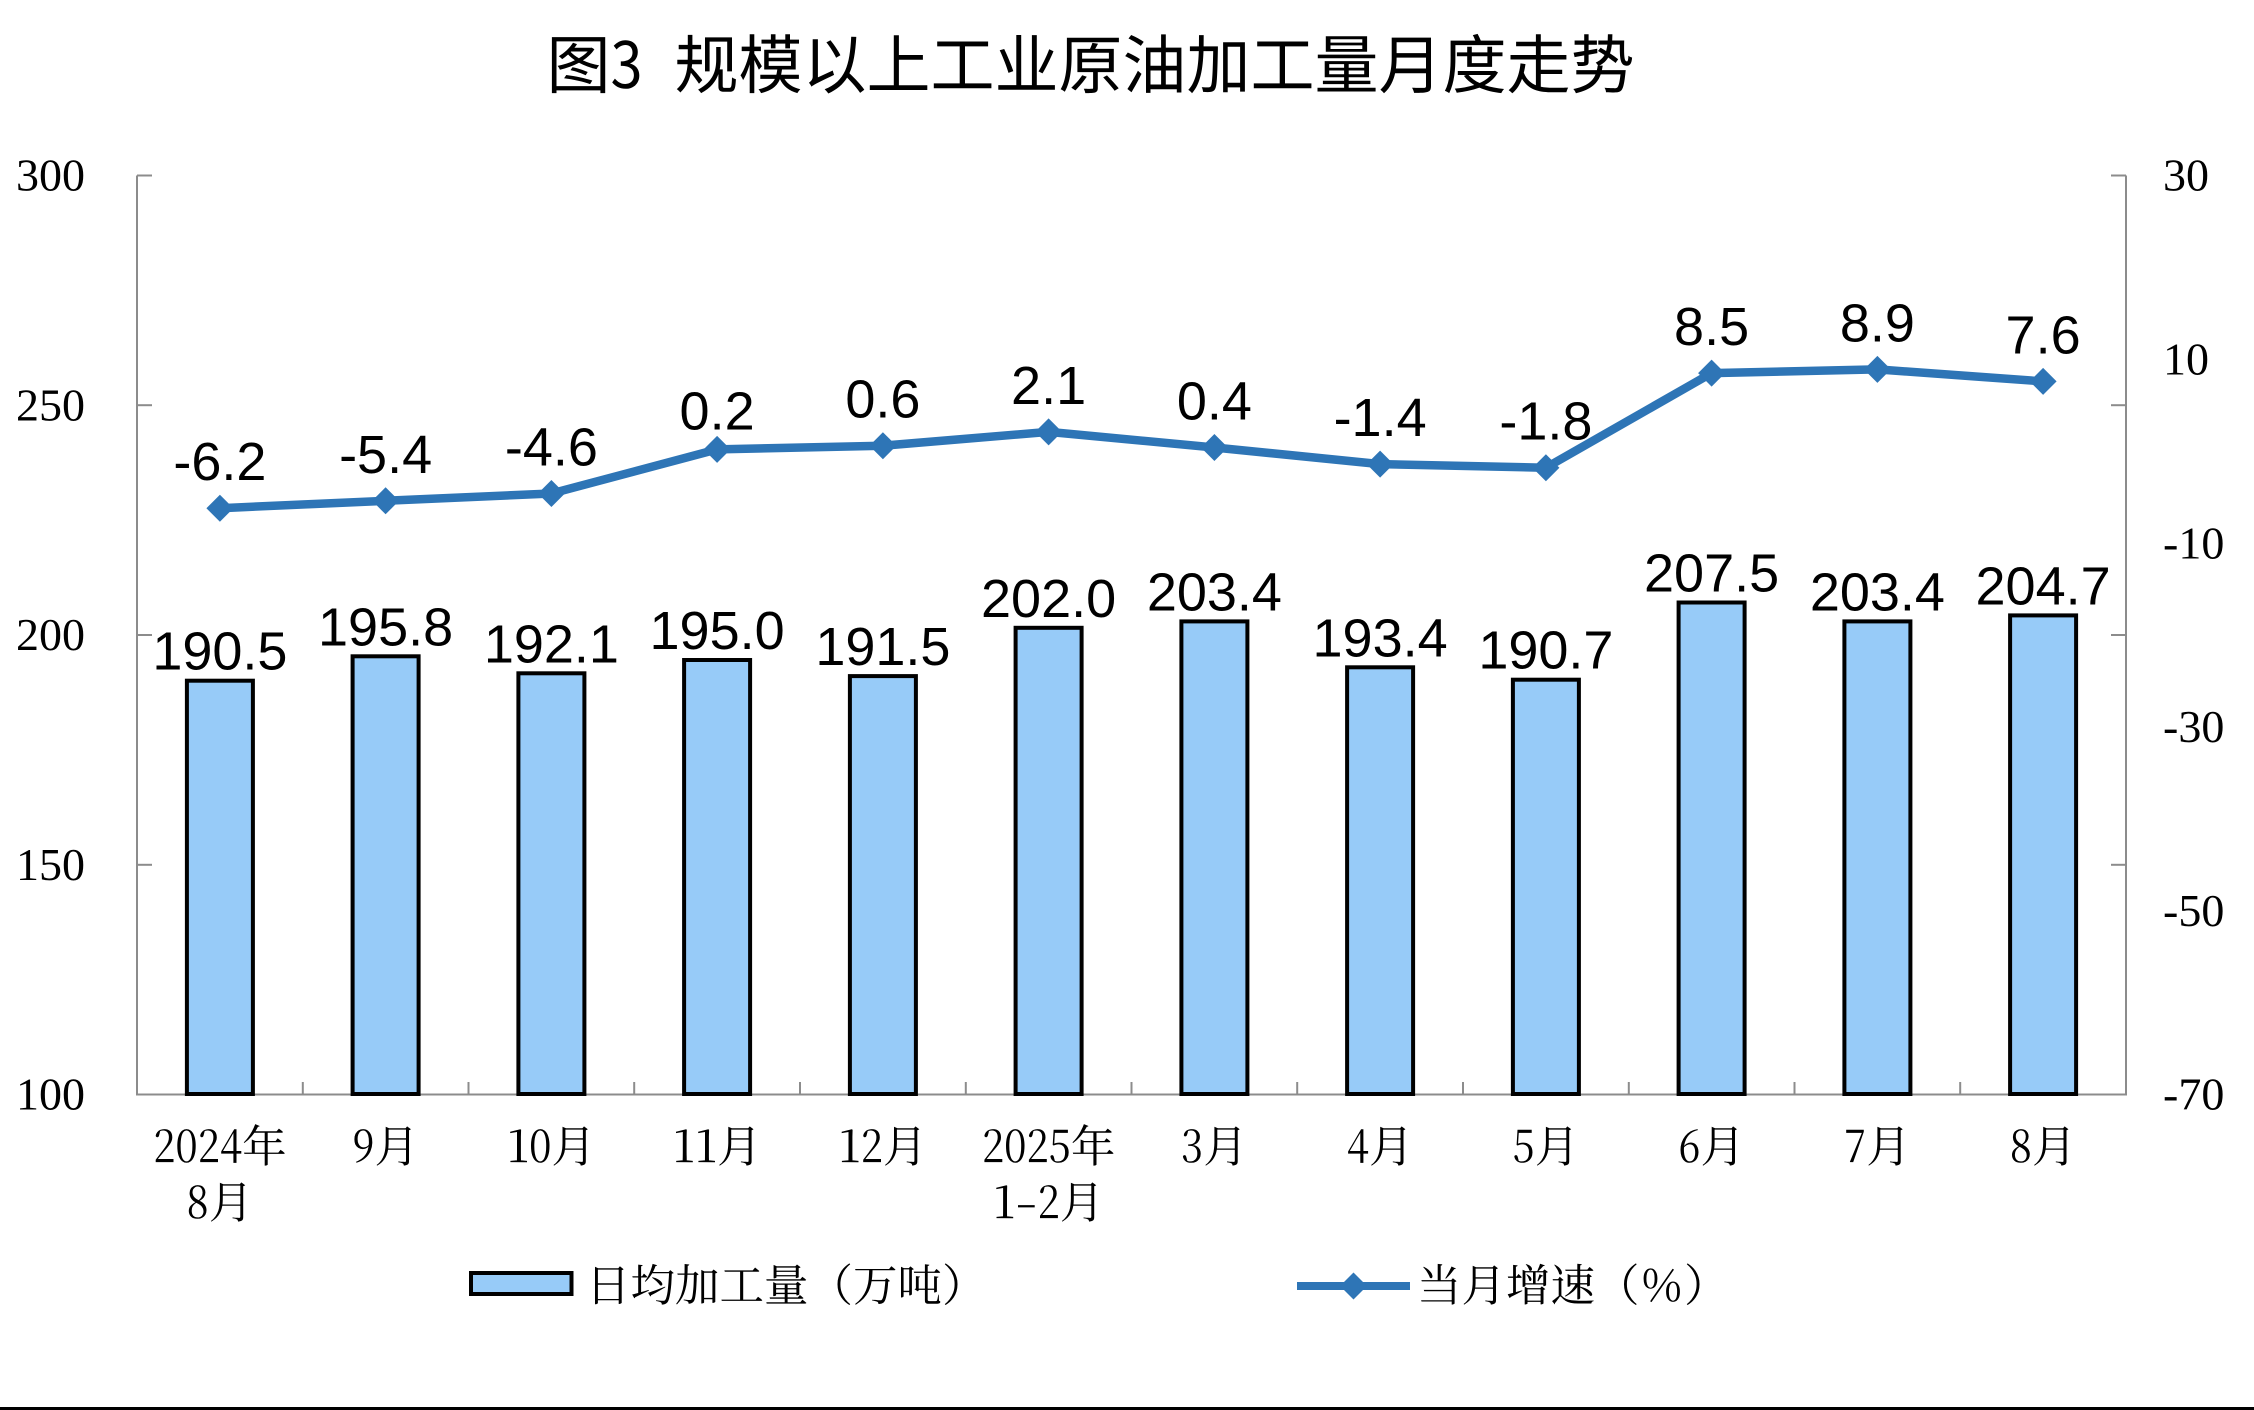 This screenshot has width=2254, height=1410. I want to click on svg-text: 192.1, so click(551, 644).